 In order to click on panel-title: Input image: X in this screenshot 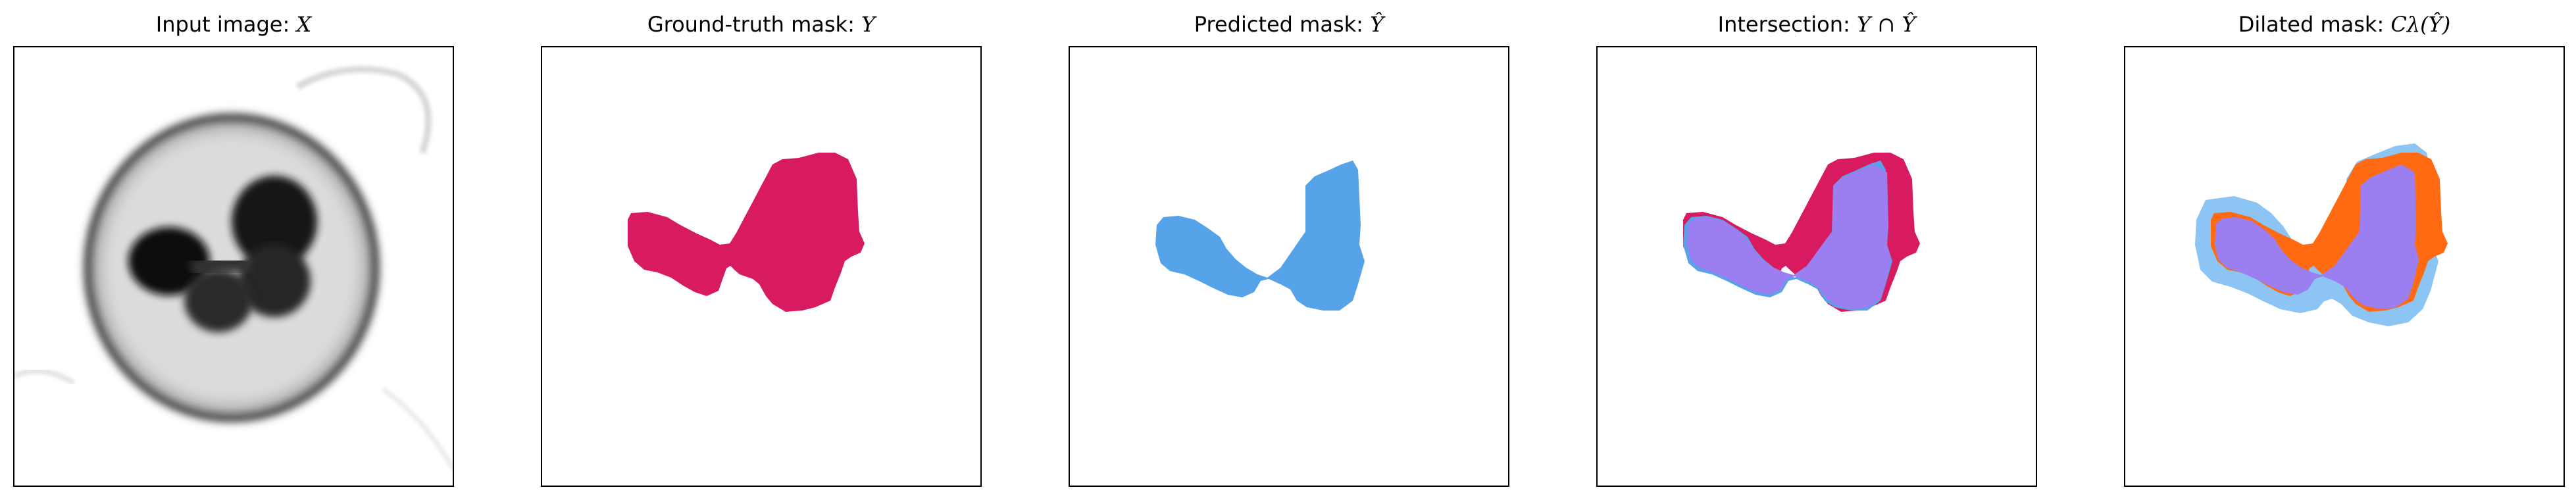, I will do `click(234, 27)`.